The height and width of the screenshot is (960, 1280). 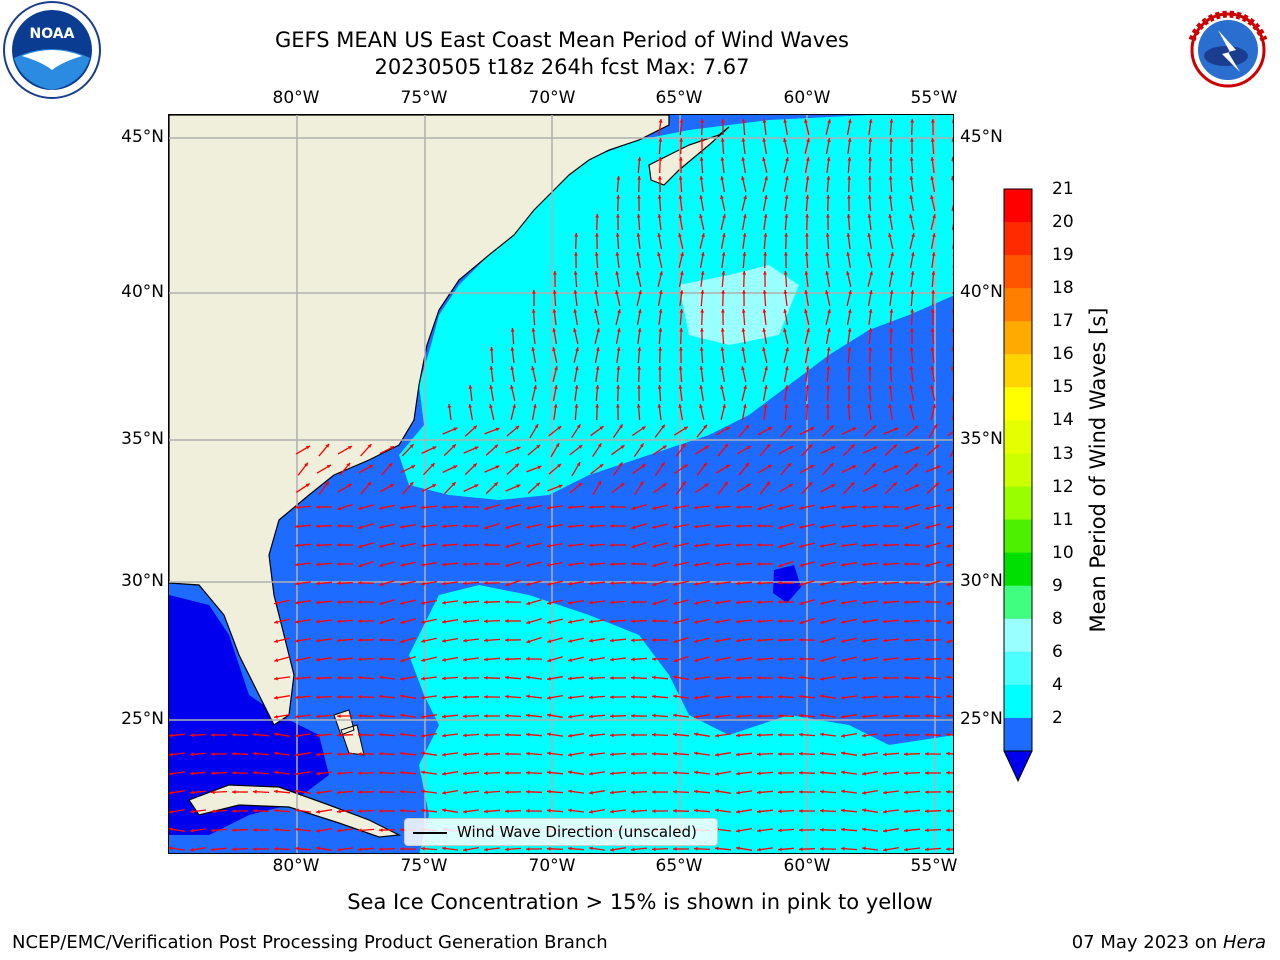 I want to click on lon-label-top: 55°W, so click(x=934, y=98).